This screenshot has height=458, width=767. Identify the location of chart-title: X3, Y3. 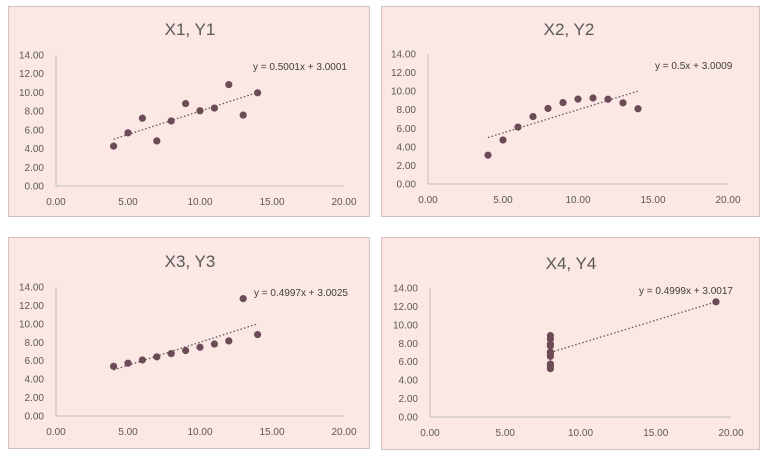
(190, 261).